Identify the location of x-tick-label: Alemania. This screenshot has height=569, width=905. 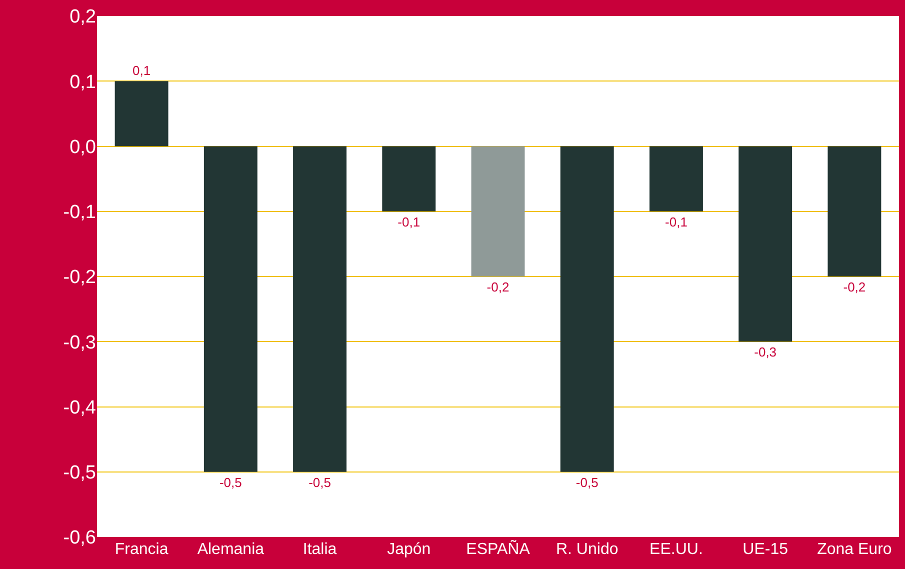
(230, 549).